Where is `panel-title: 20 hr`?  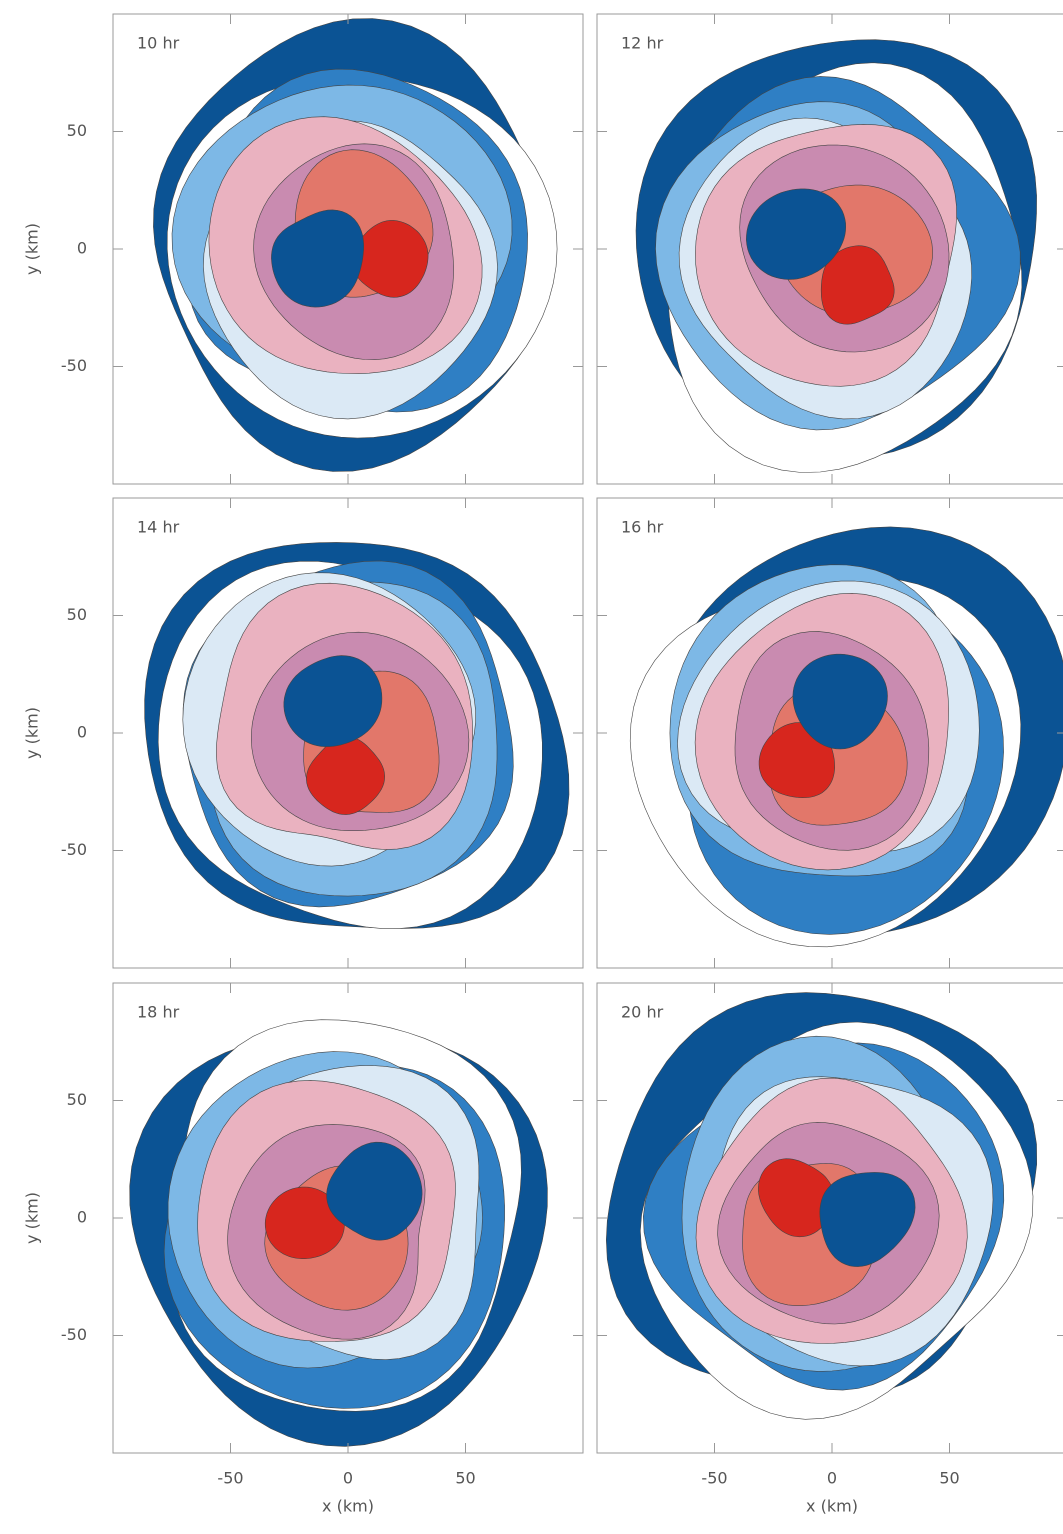 panel-title: 20 hr is located at coordinates (642, 1012).